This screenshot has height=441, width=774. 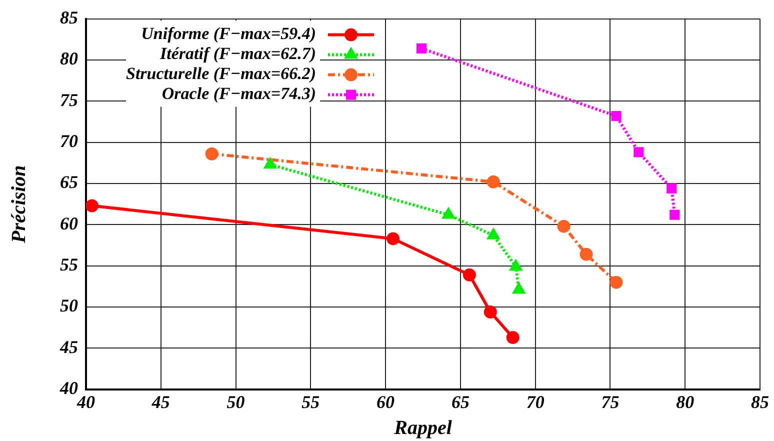 What do you see at coordinates (237, 54) in the screenshot?
I see `legend-label: Itératif (F−max=62.7)` at bounding box center [237, 54].